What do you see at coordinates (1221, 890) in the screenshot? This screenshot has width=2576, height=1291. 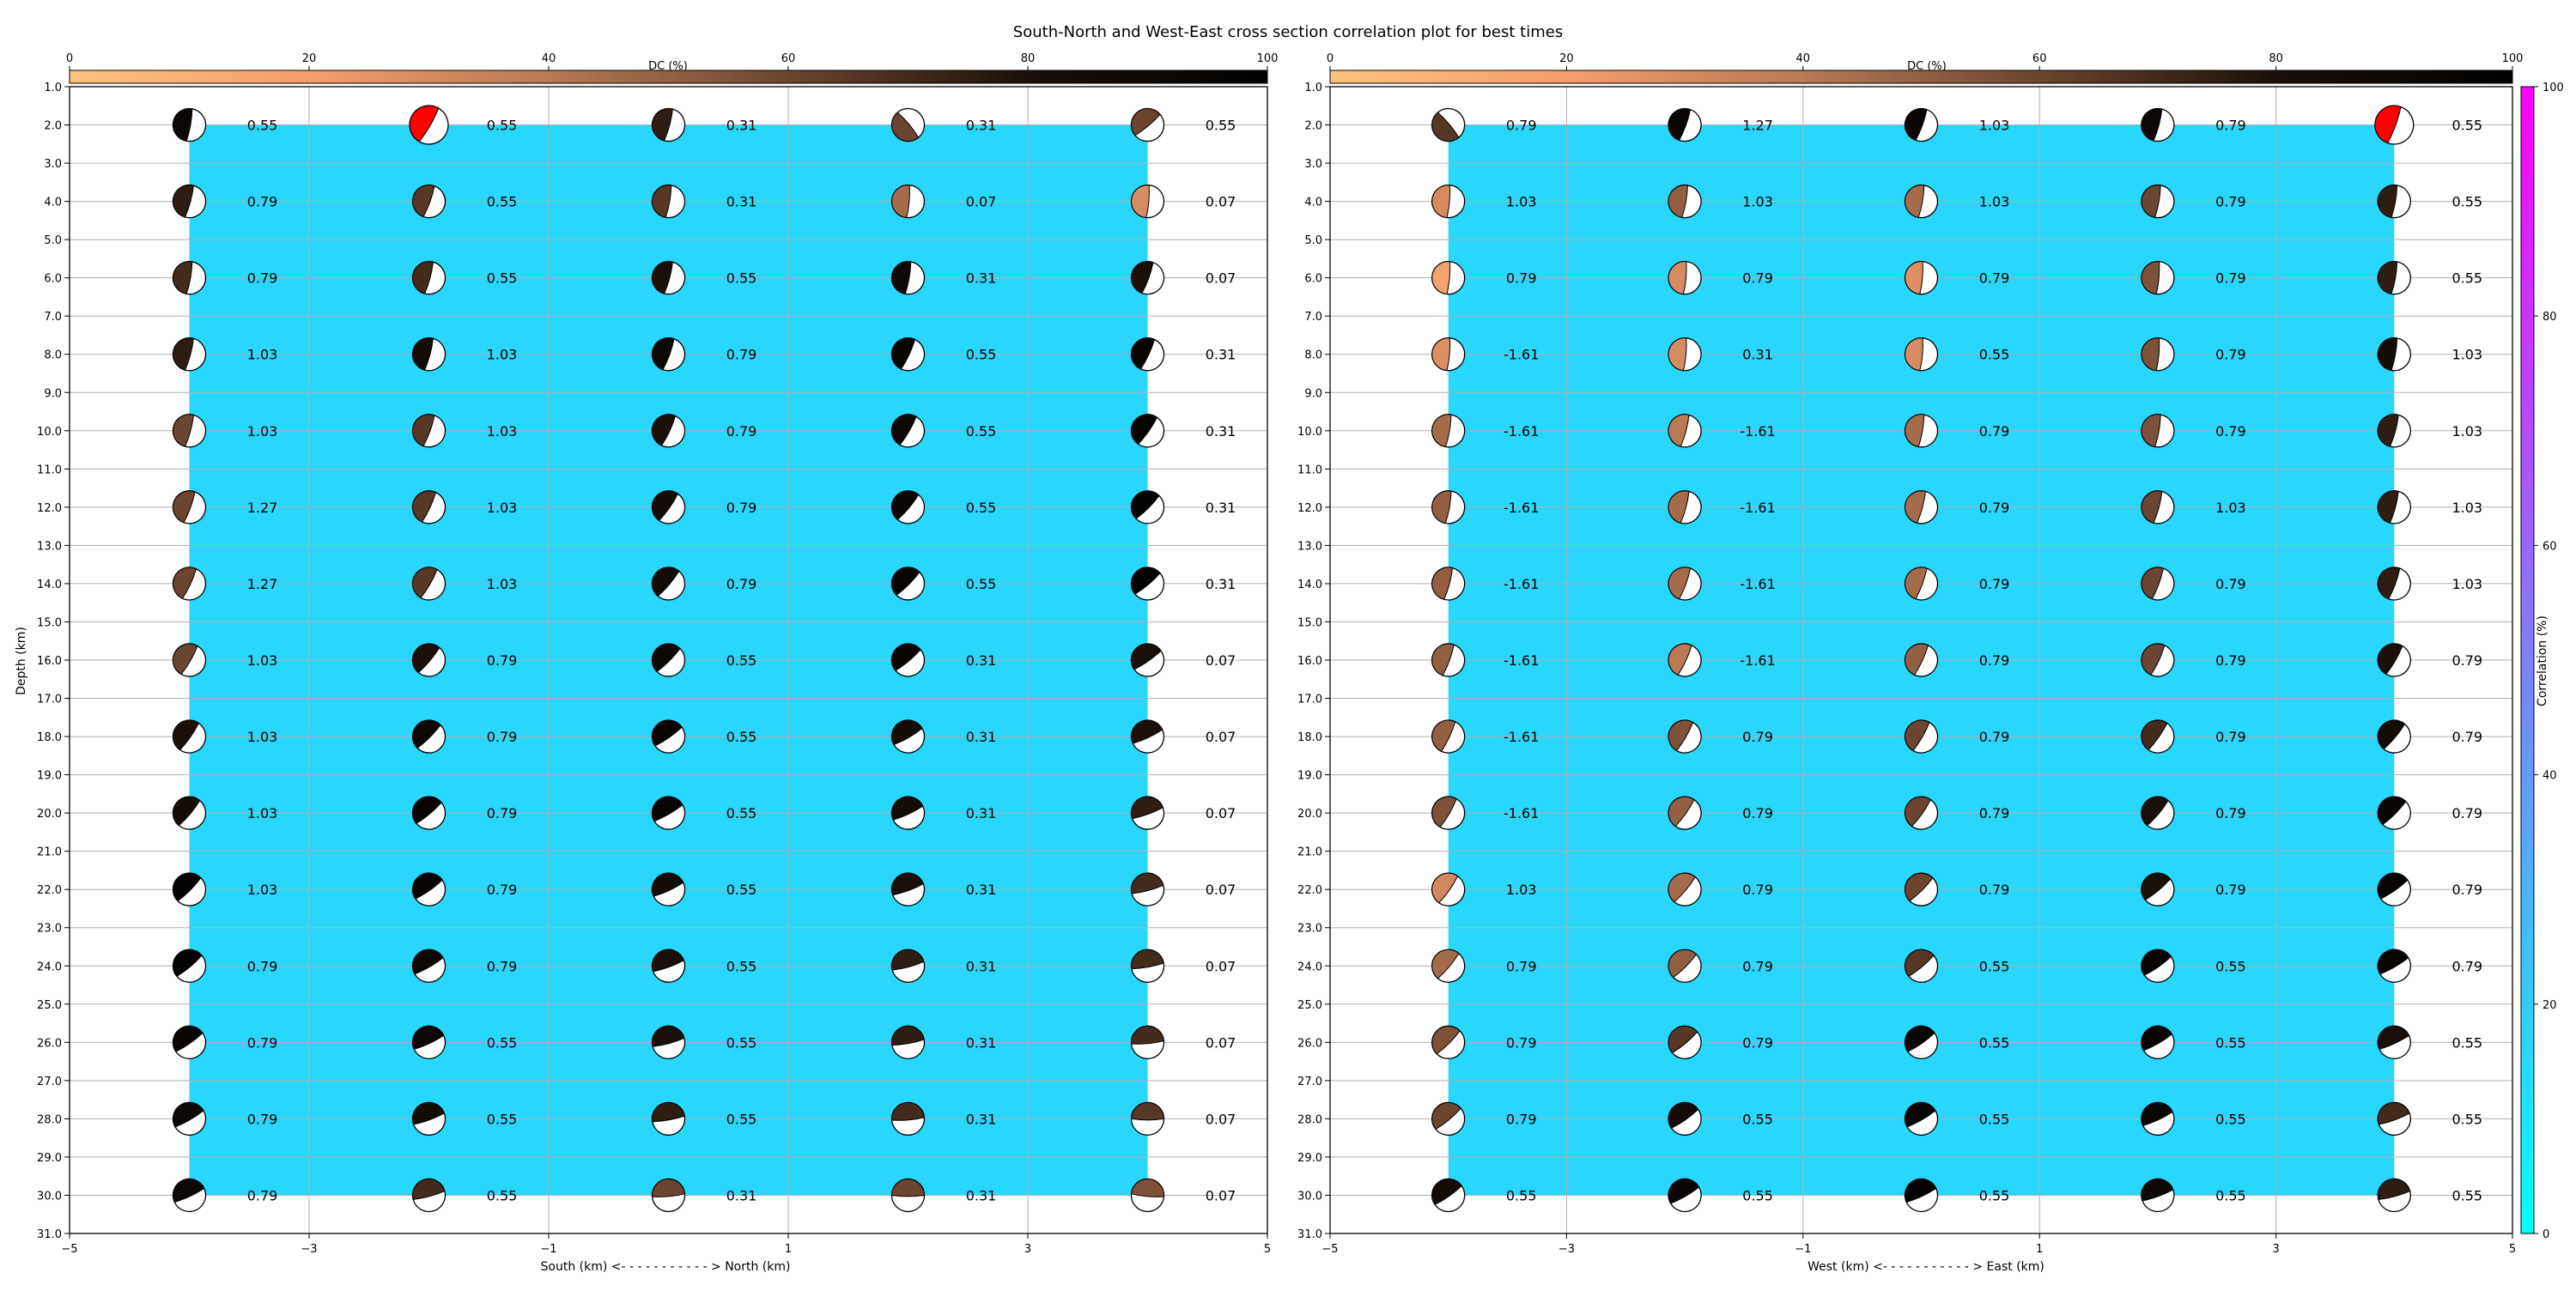 I see `value-label-0-10-4: 0.07` at bounding box center [1221, 890].